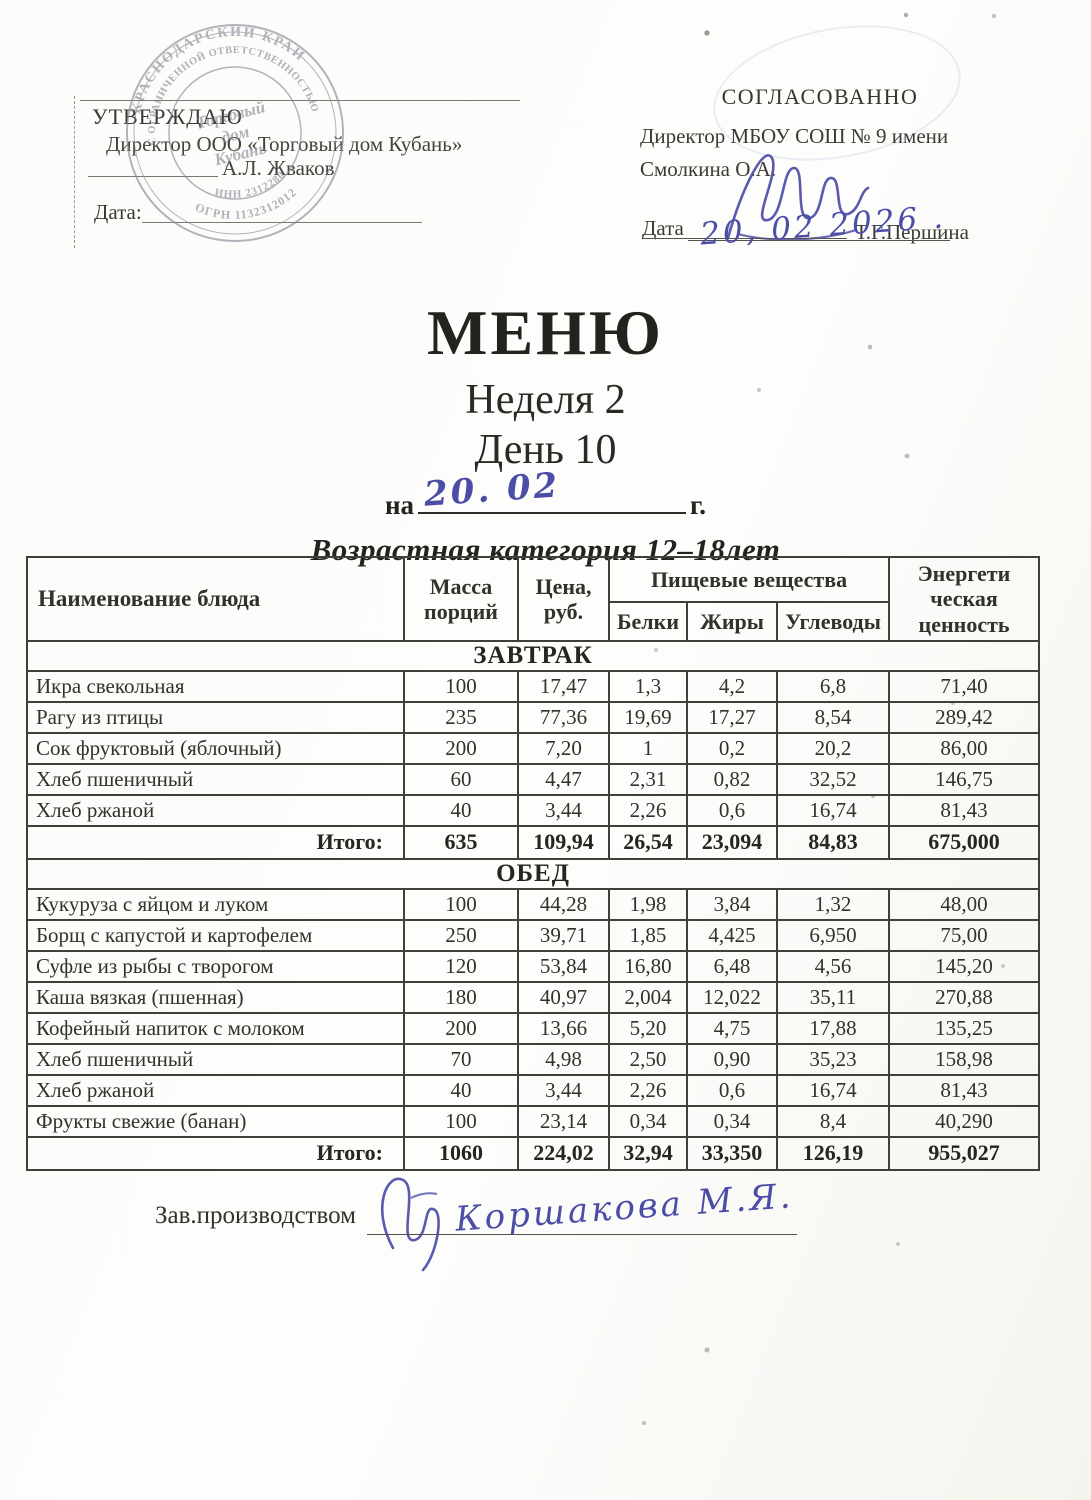 The width and height of the screenshot is (1091, 1500). I want to click on dish-value-cell: 1,85, so click(648, 935).